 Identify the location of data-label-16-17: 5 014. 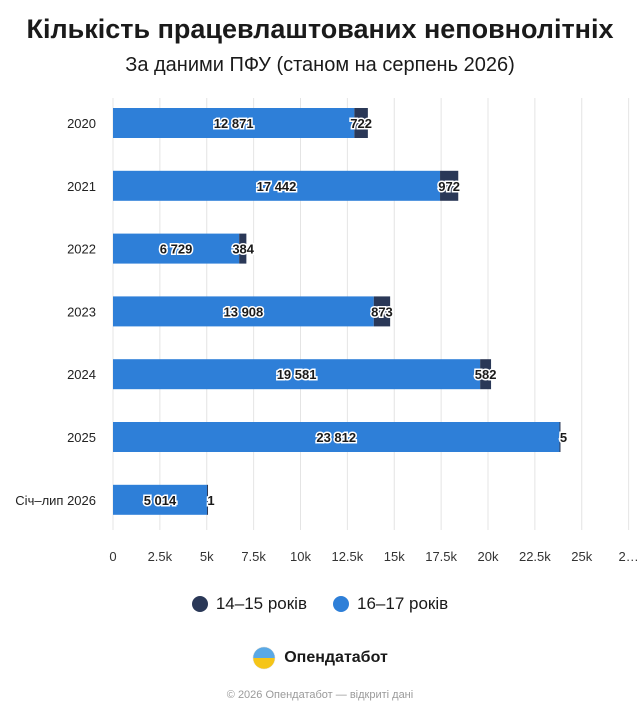
(160, 500).